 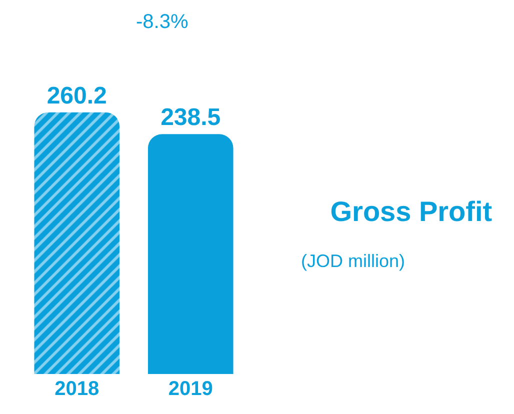 What do you see at coordinates (77, 389) in the screenshot?
I see `x-tick-label: 2018` at bounding box center [77, 389].